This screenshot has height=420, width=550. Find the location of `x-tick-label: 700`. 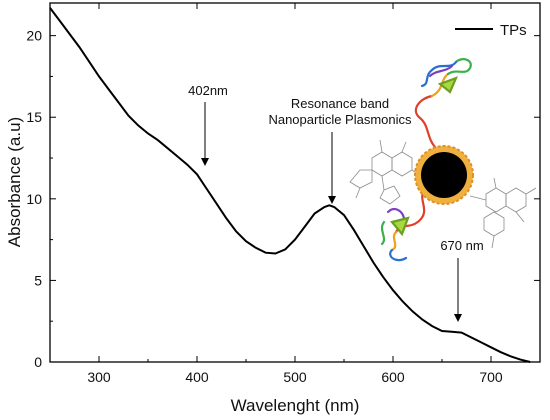

x-tick-label: 700 is located at coordinates (491, 377).